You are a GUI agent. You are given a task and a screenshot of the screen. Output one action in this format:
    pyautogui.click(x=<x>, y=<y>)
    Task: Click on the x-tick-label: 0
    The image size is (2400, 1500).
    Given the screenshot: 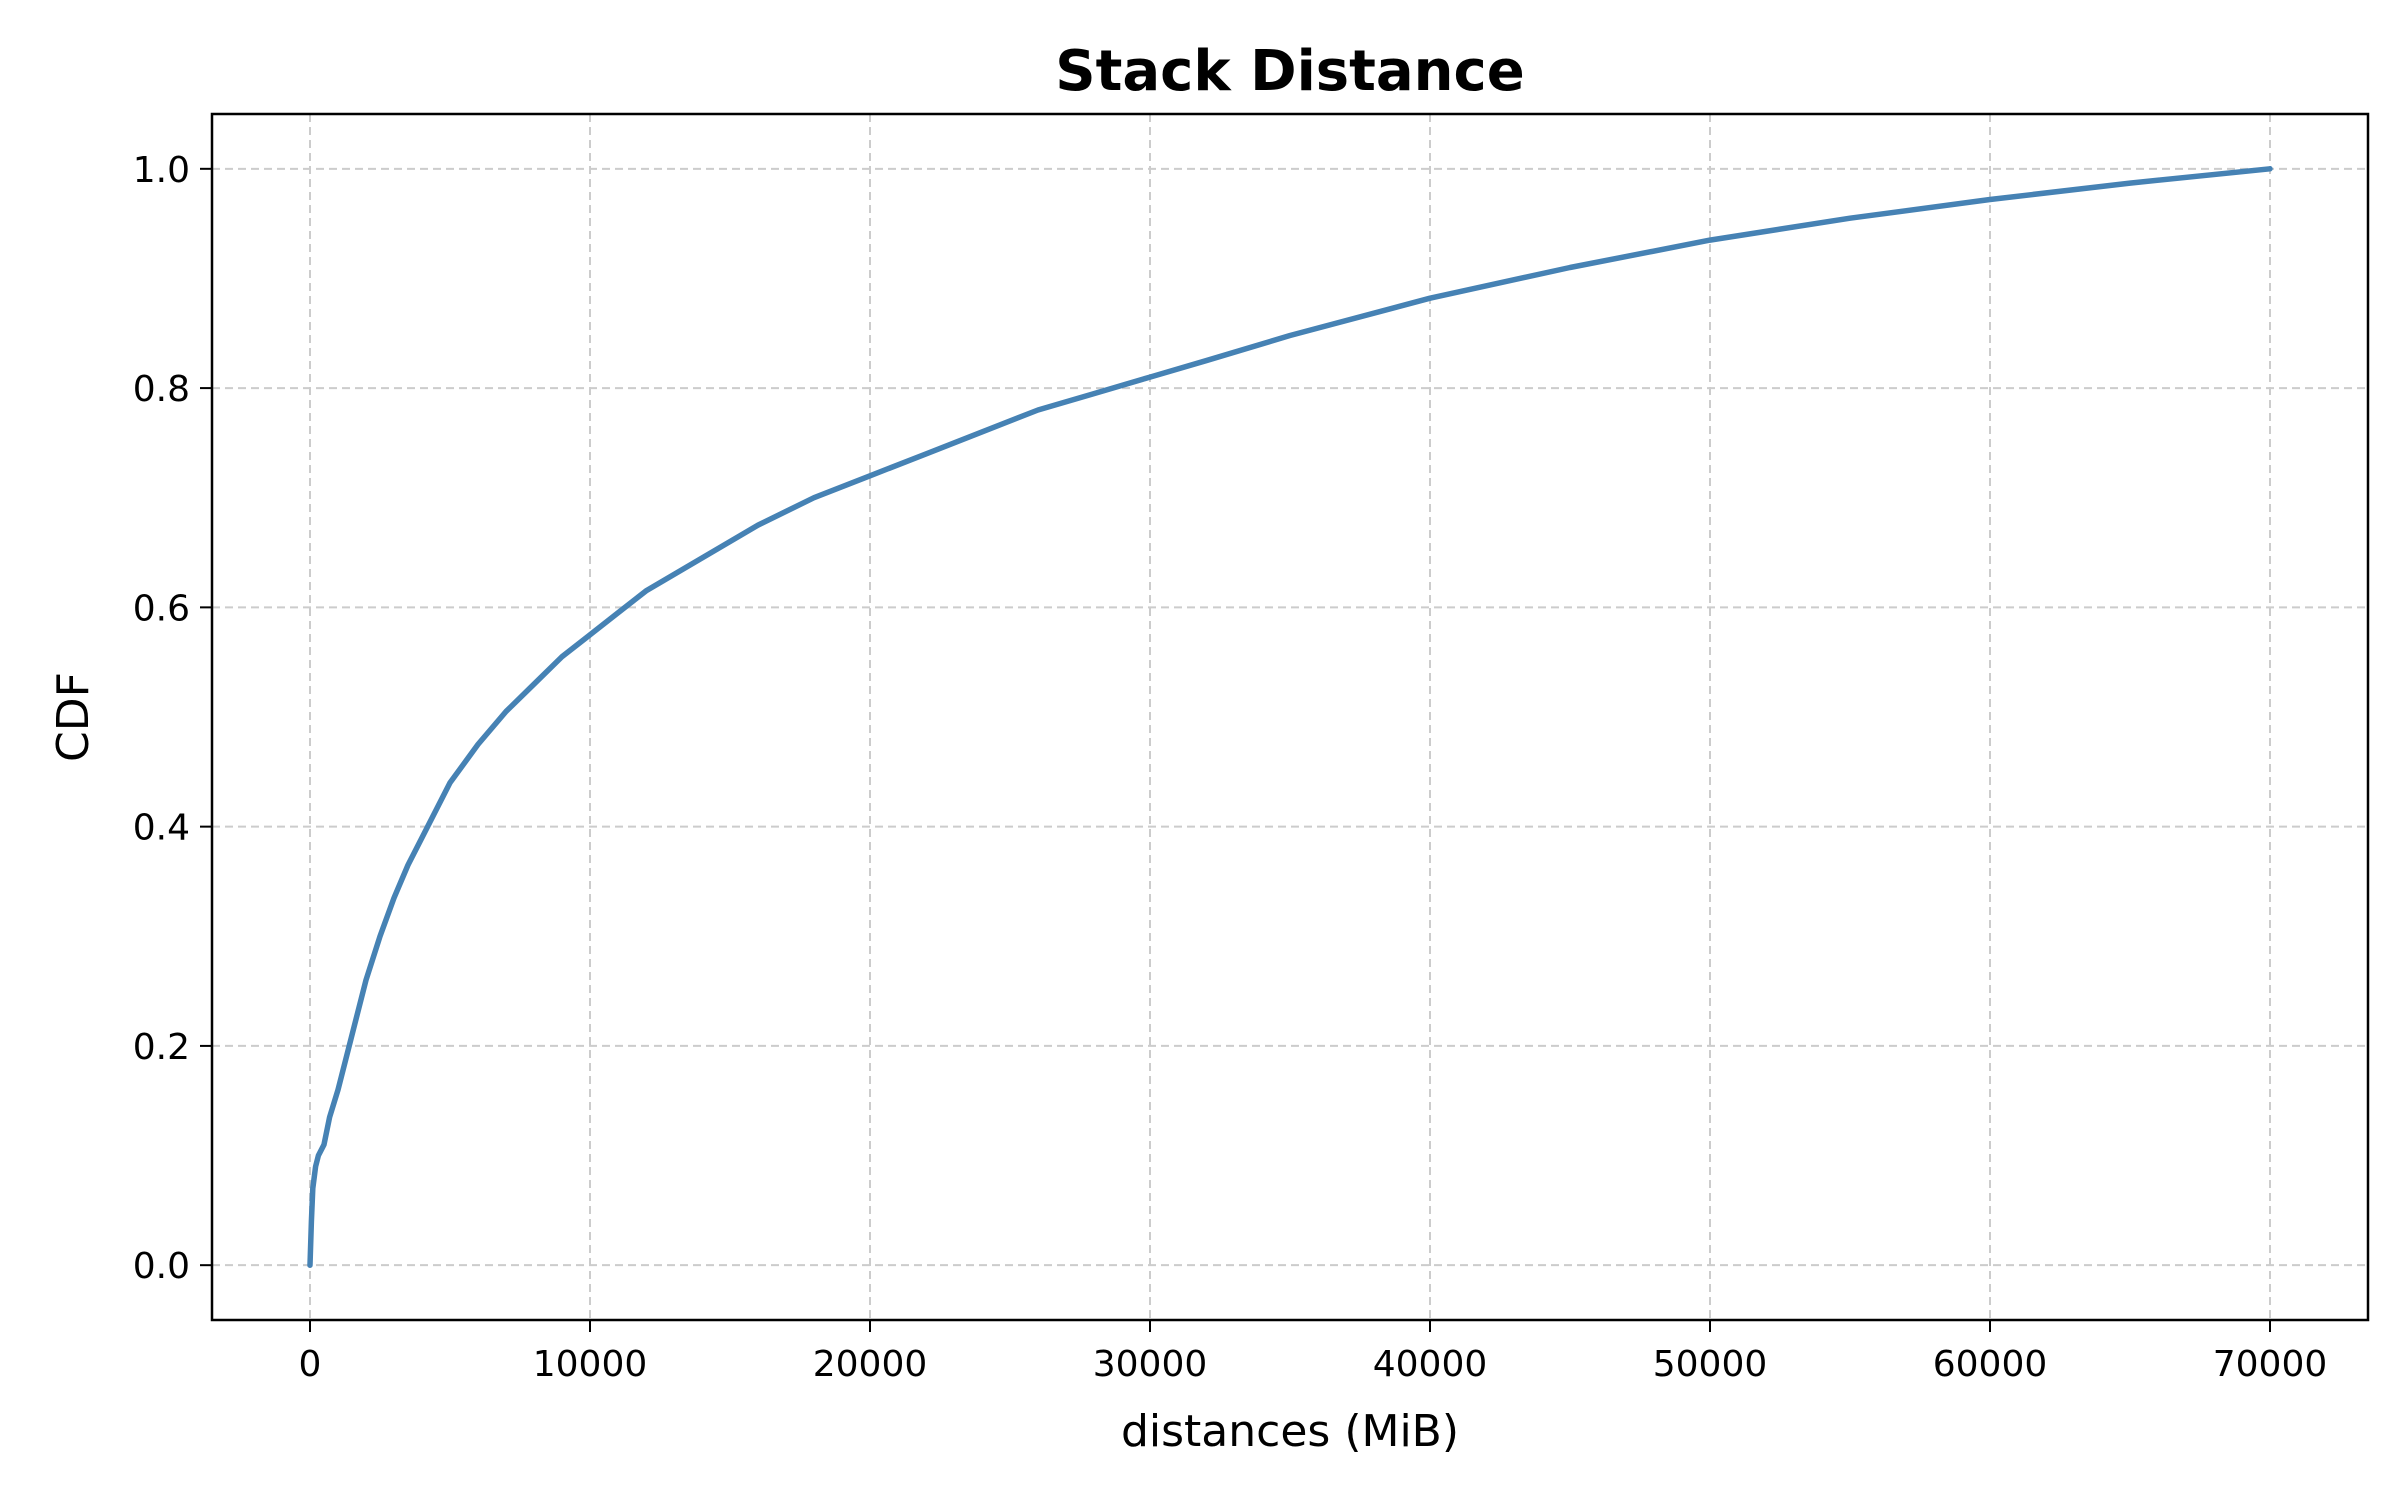 What is the action you would take?
    pyautogui.click(x=310, y=1364)
    